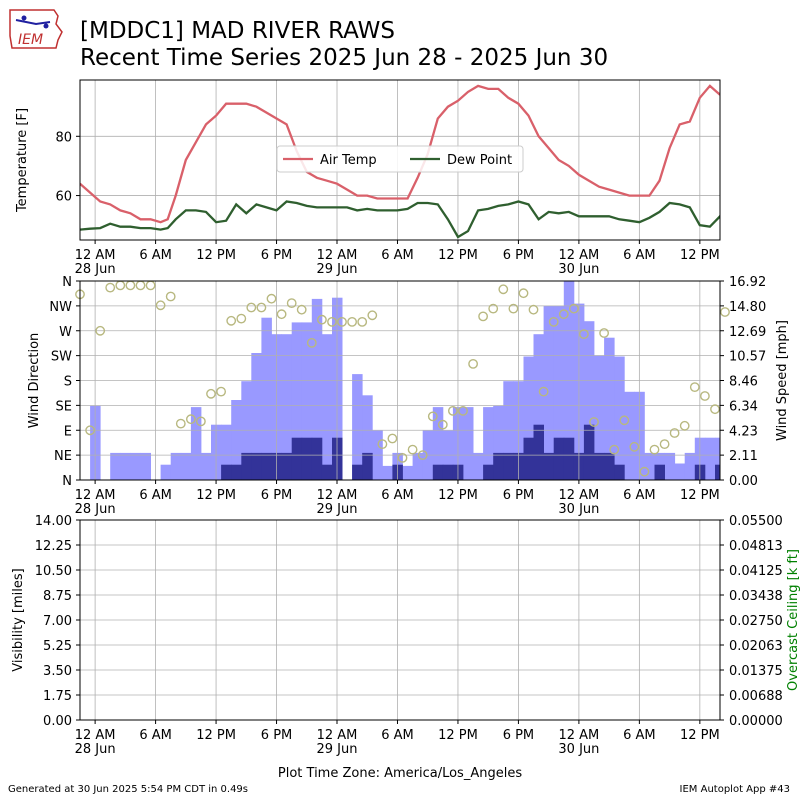 This screenshot has height=800, width=800. Describe the element at coordinates (30, 40) in the screenshot. I see `logo-text: IEM` at that location.